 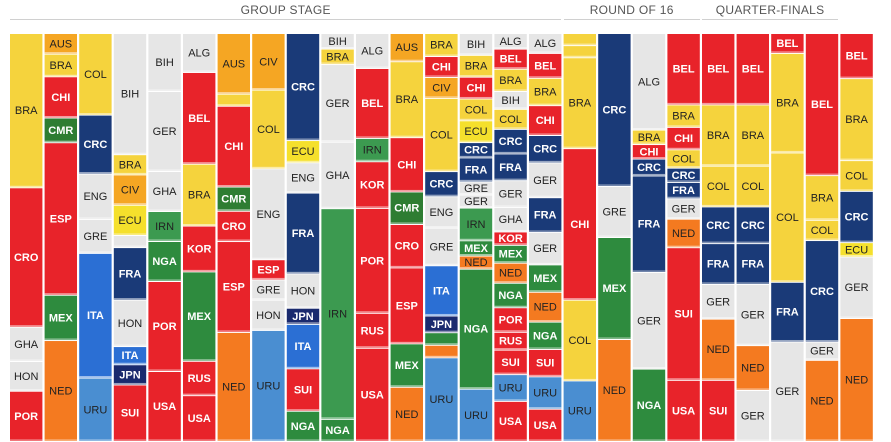 What do you see at coordinates (130, 375) in the screenshot?
I see `segment-jpn` at bounding box center [130, 375].